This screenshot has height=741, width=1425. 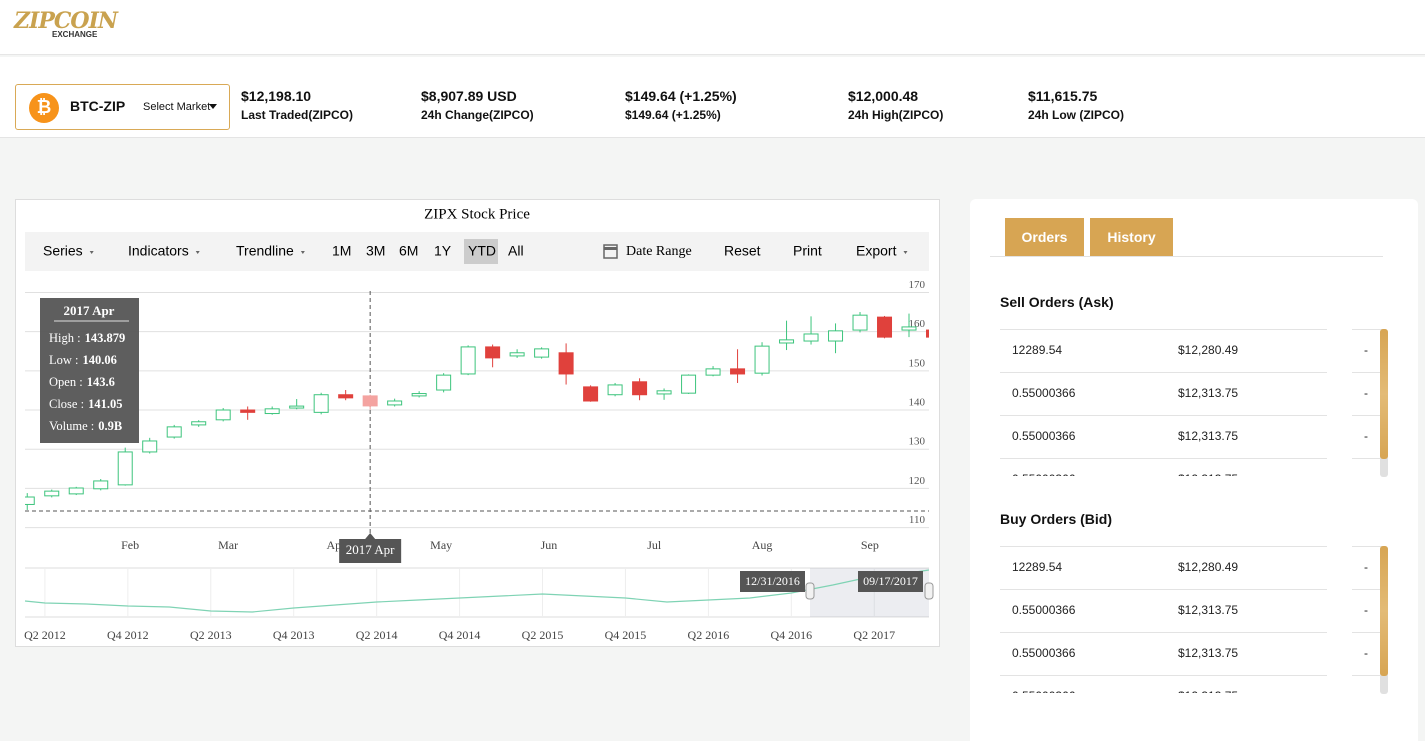 I want to click on market-pair: BTC-ZIP, so click(x=98, y=106).